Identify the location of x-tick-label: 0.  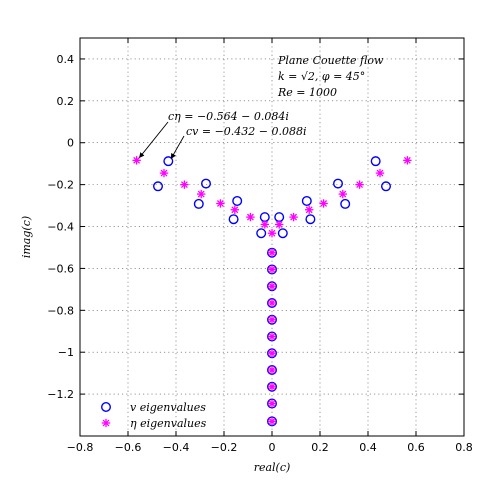
(272, 447).